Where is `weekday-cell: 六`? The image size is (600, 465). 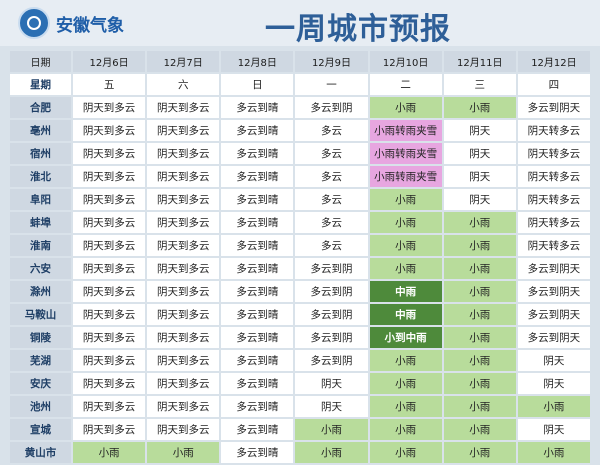 weekday-cell: 六 is located at coordinates (183, 84).